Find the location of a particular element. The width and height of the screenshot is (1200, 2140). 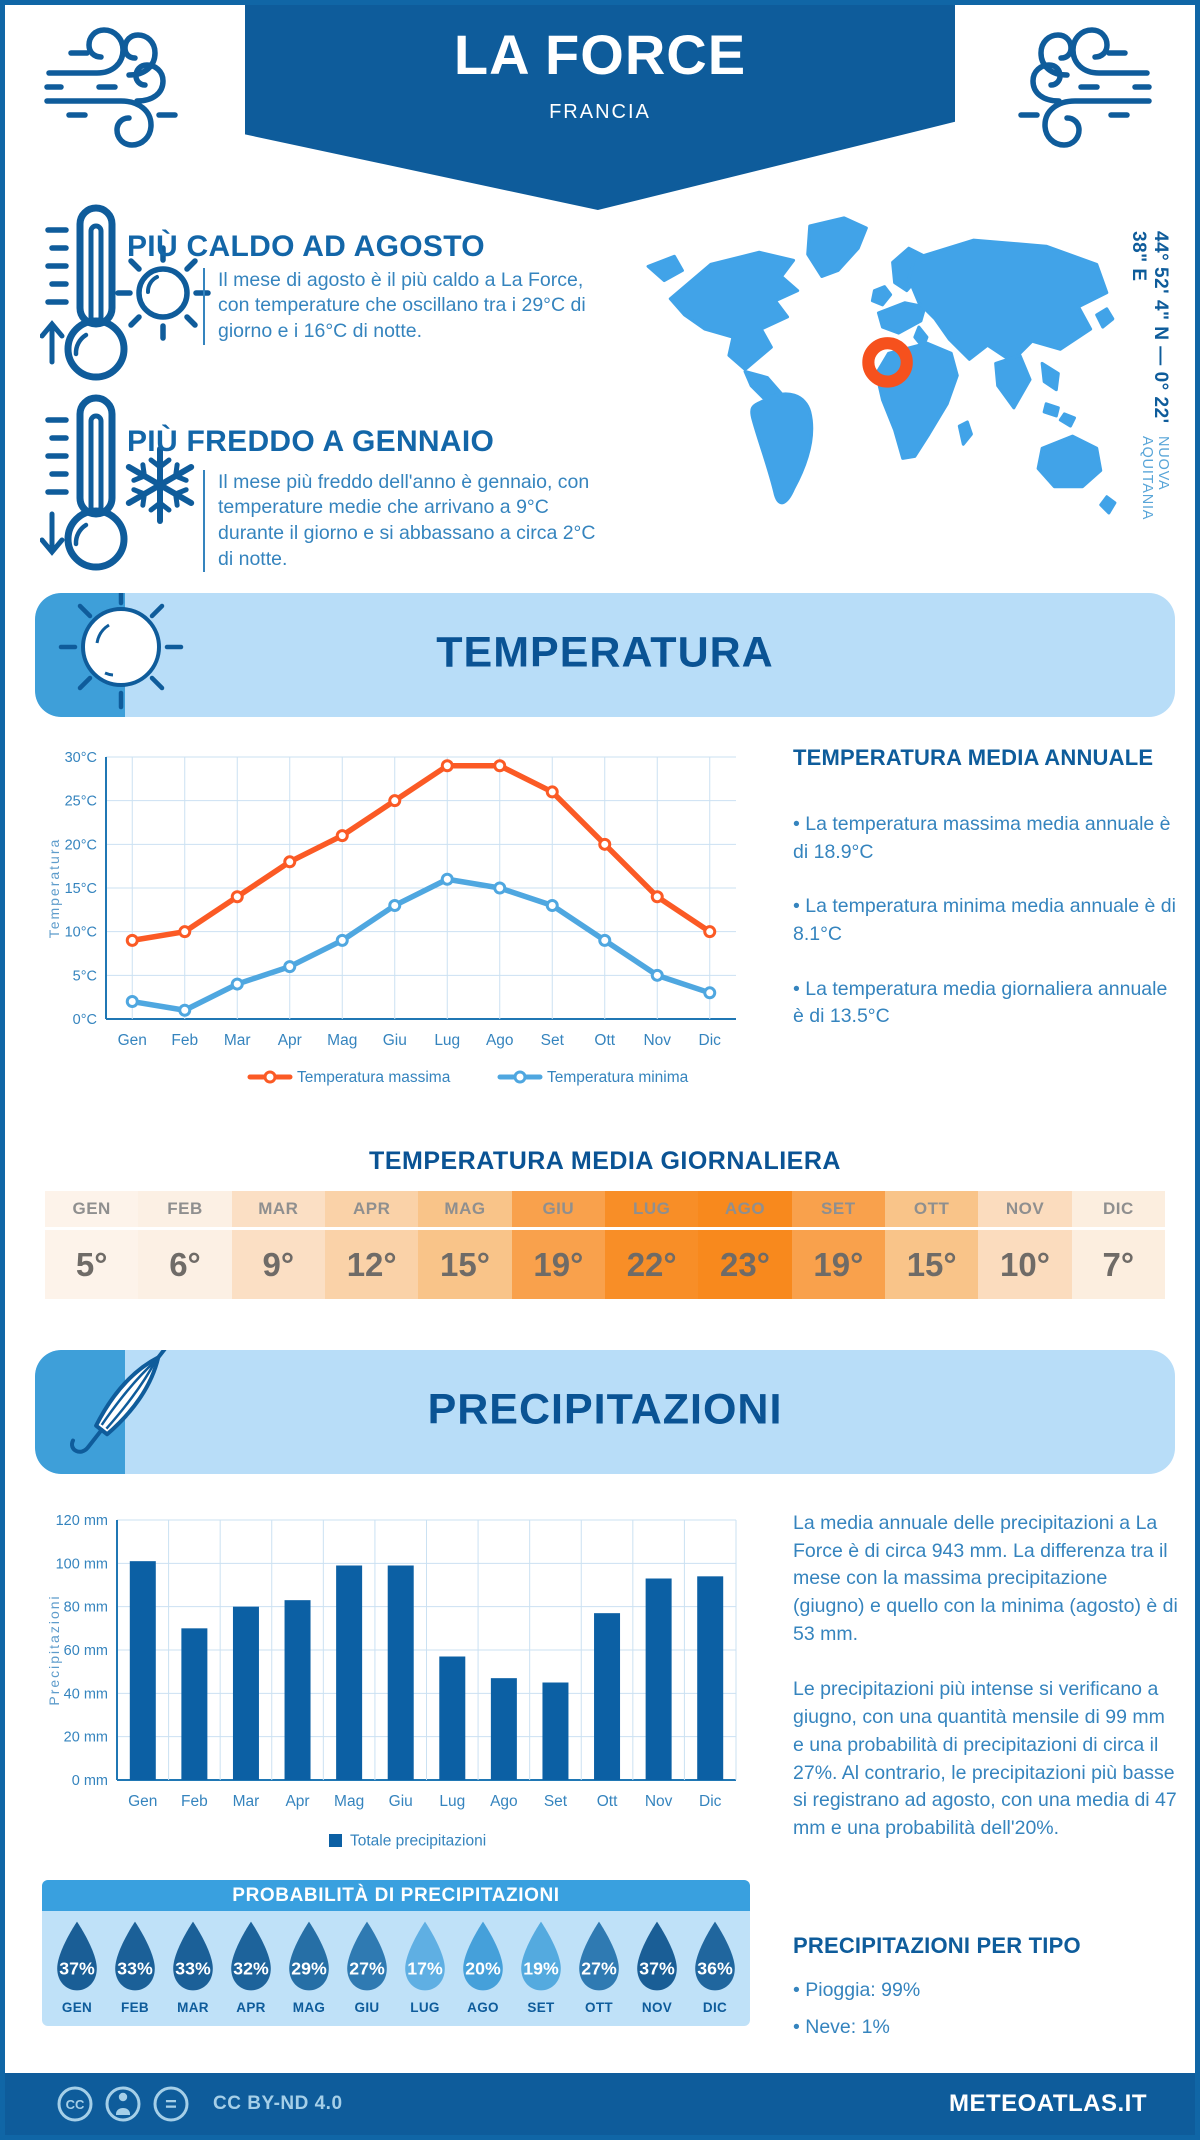

probability-droplet: 33% FEB is located at coordinates (135, 1967).